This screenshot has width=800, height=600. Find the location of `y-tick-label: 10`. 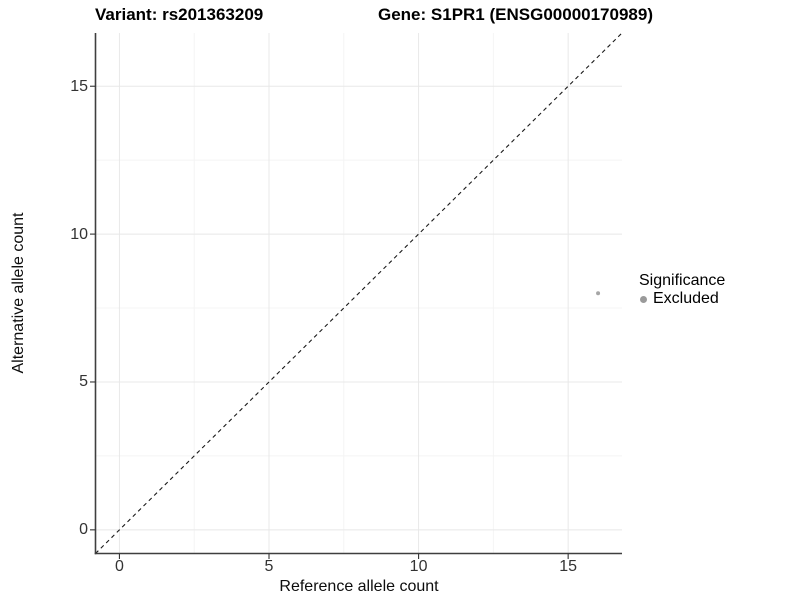

y-tick-label: 10 is located at coordinates (79, 234).